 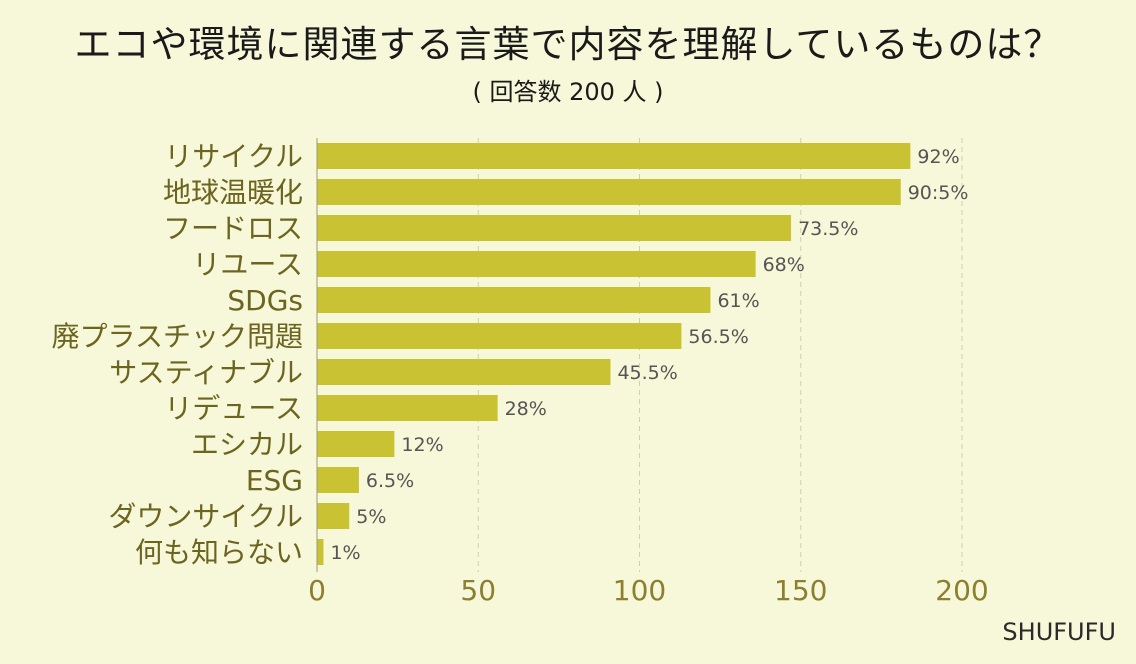 I want to click on value-label: 73.5%, so click(x=828, y=229).